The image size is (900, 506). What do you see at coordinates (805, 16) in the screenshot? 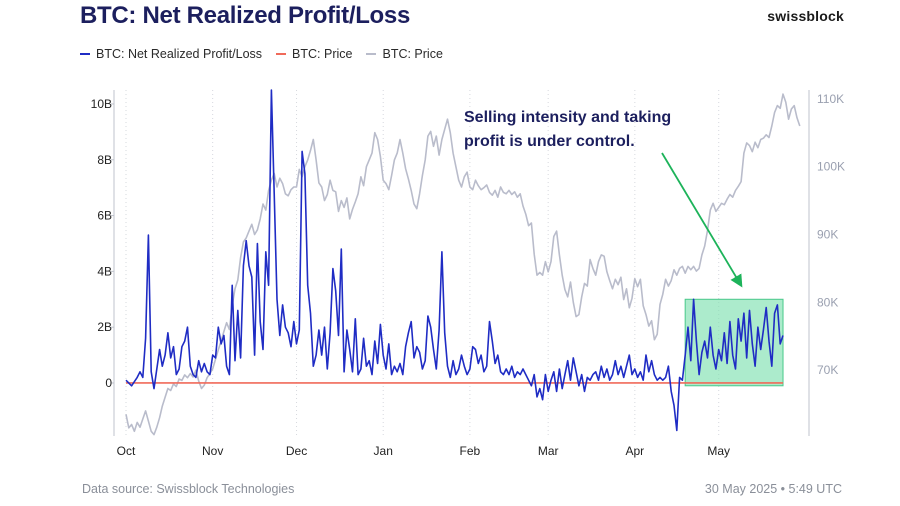
I see `brand-logo: swissblock` at bounding box center [805, 16].